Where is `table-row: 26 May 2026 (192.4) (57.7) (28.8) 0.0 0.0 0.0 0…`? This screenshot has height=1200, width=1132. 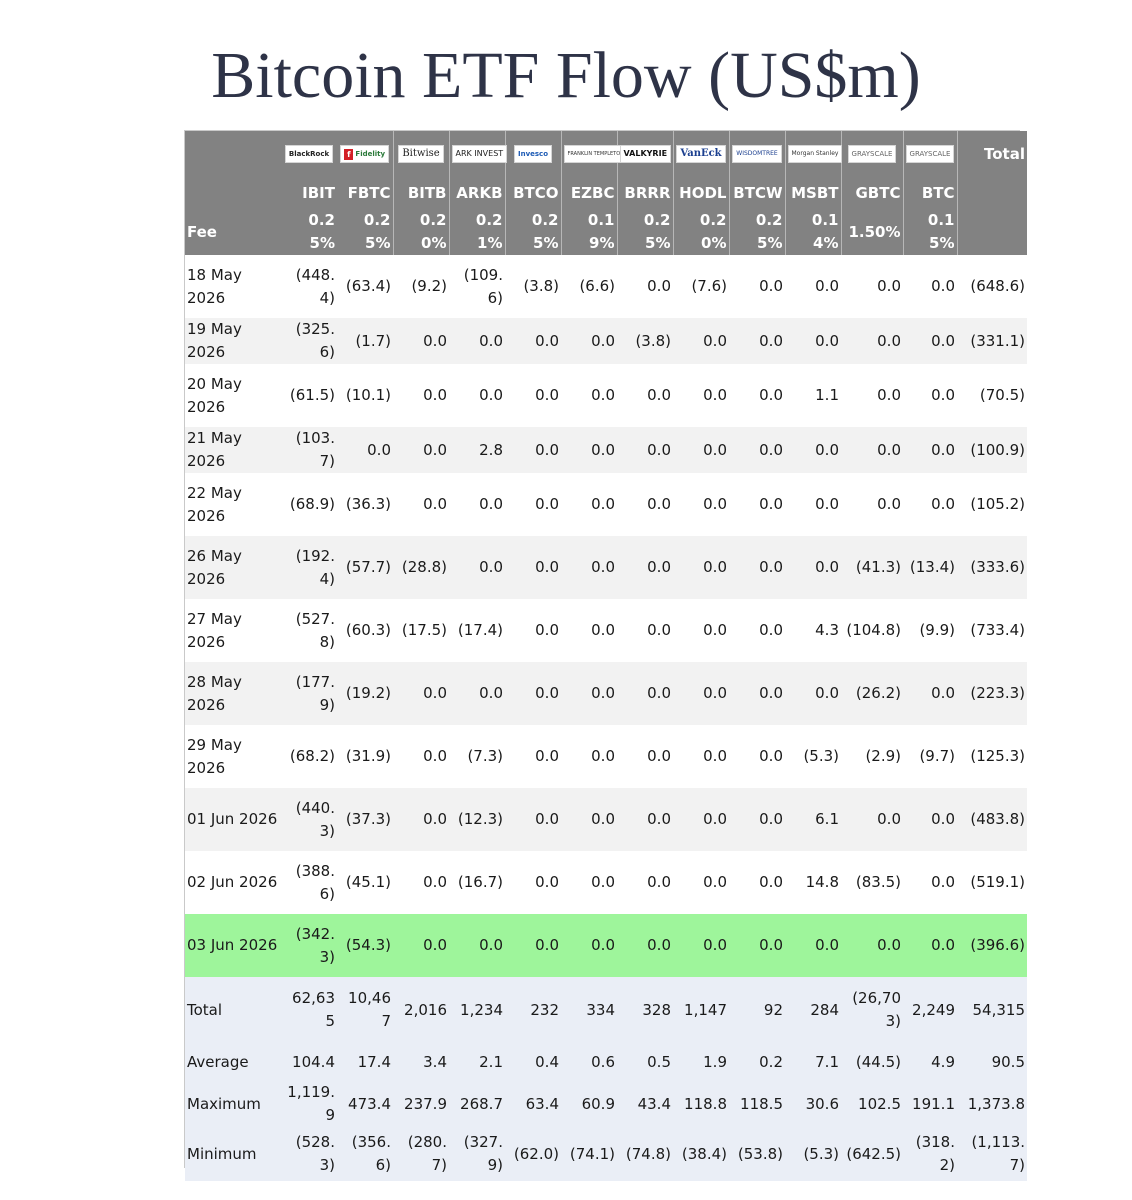
table-row: 26 May 2026 (192.4) (57.7) (28.8) 0.0 0.0 0.0 0… is located at coordinates (606, 567).